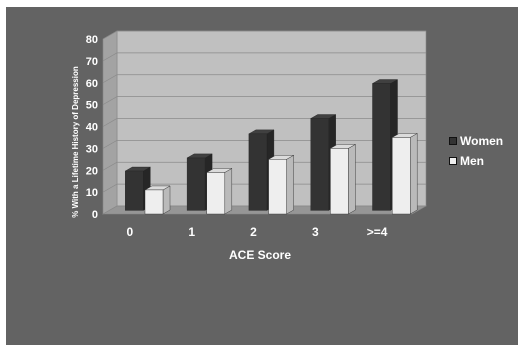 This screenshot has width=528, height=352. Describe the element at coordinates (92, 171) in the screenshot. I see `y-tick-label: 20` at that location.